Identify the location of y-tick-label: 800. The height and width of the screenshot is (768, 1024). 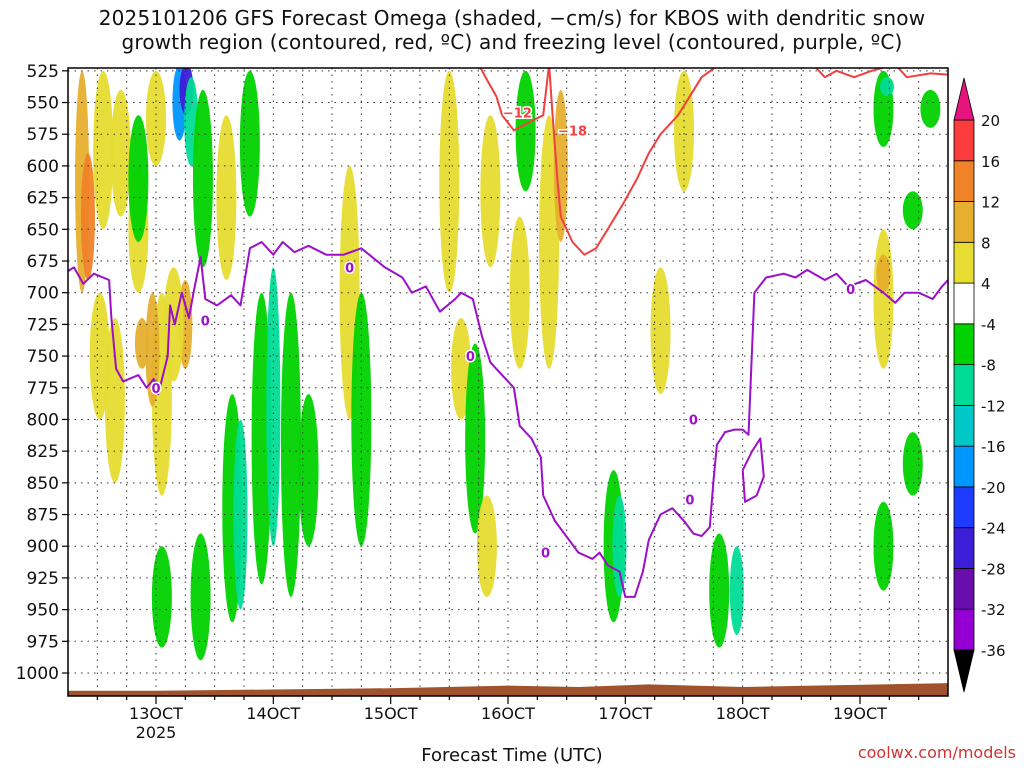
(43, 420).